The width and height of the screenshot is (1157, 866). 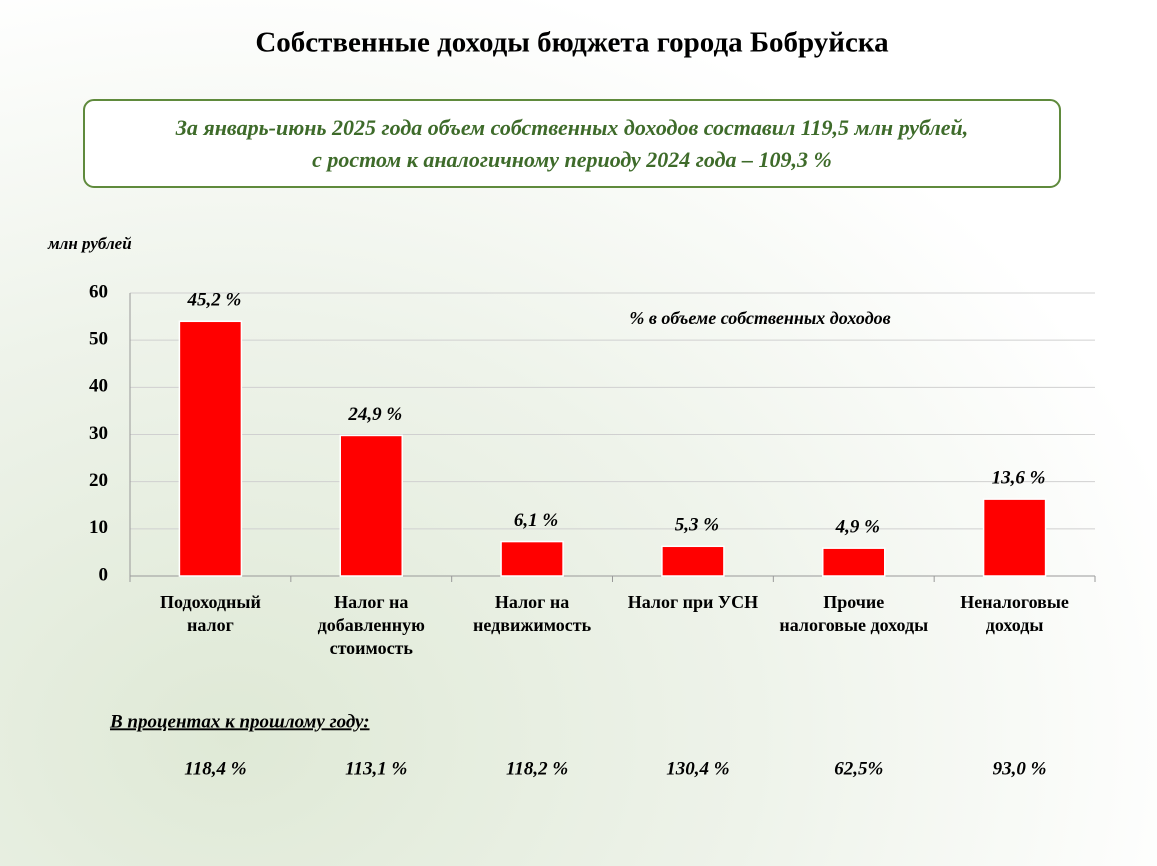 I want to click on growth-title: В процентах к прошлому году:, so click(x=239, y=721).